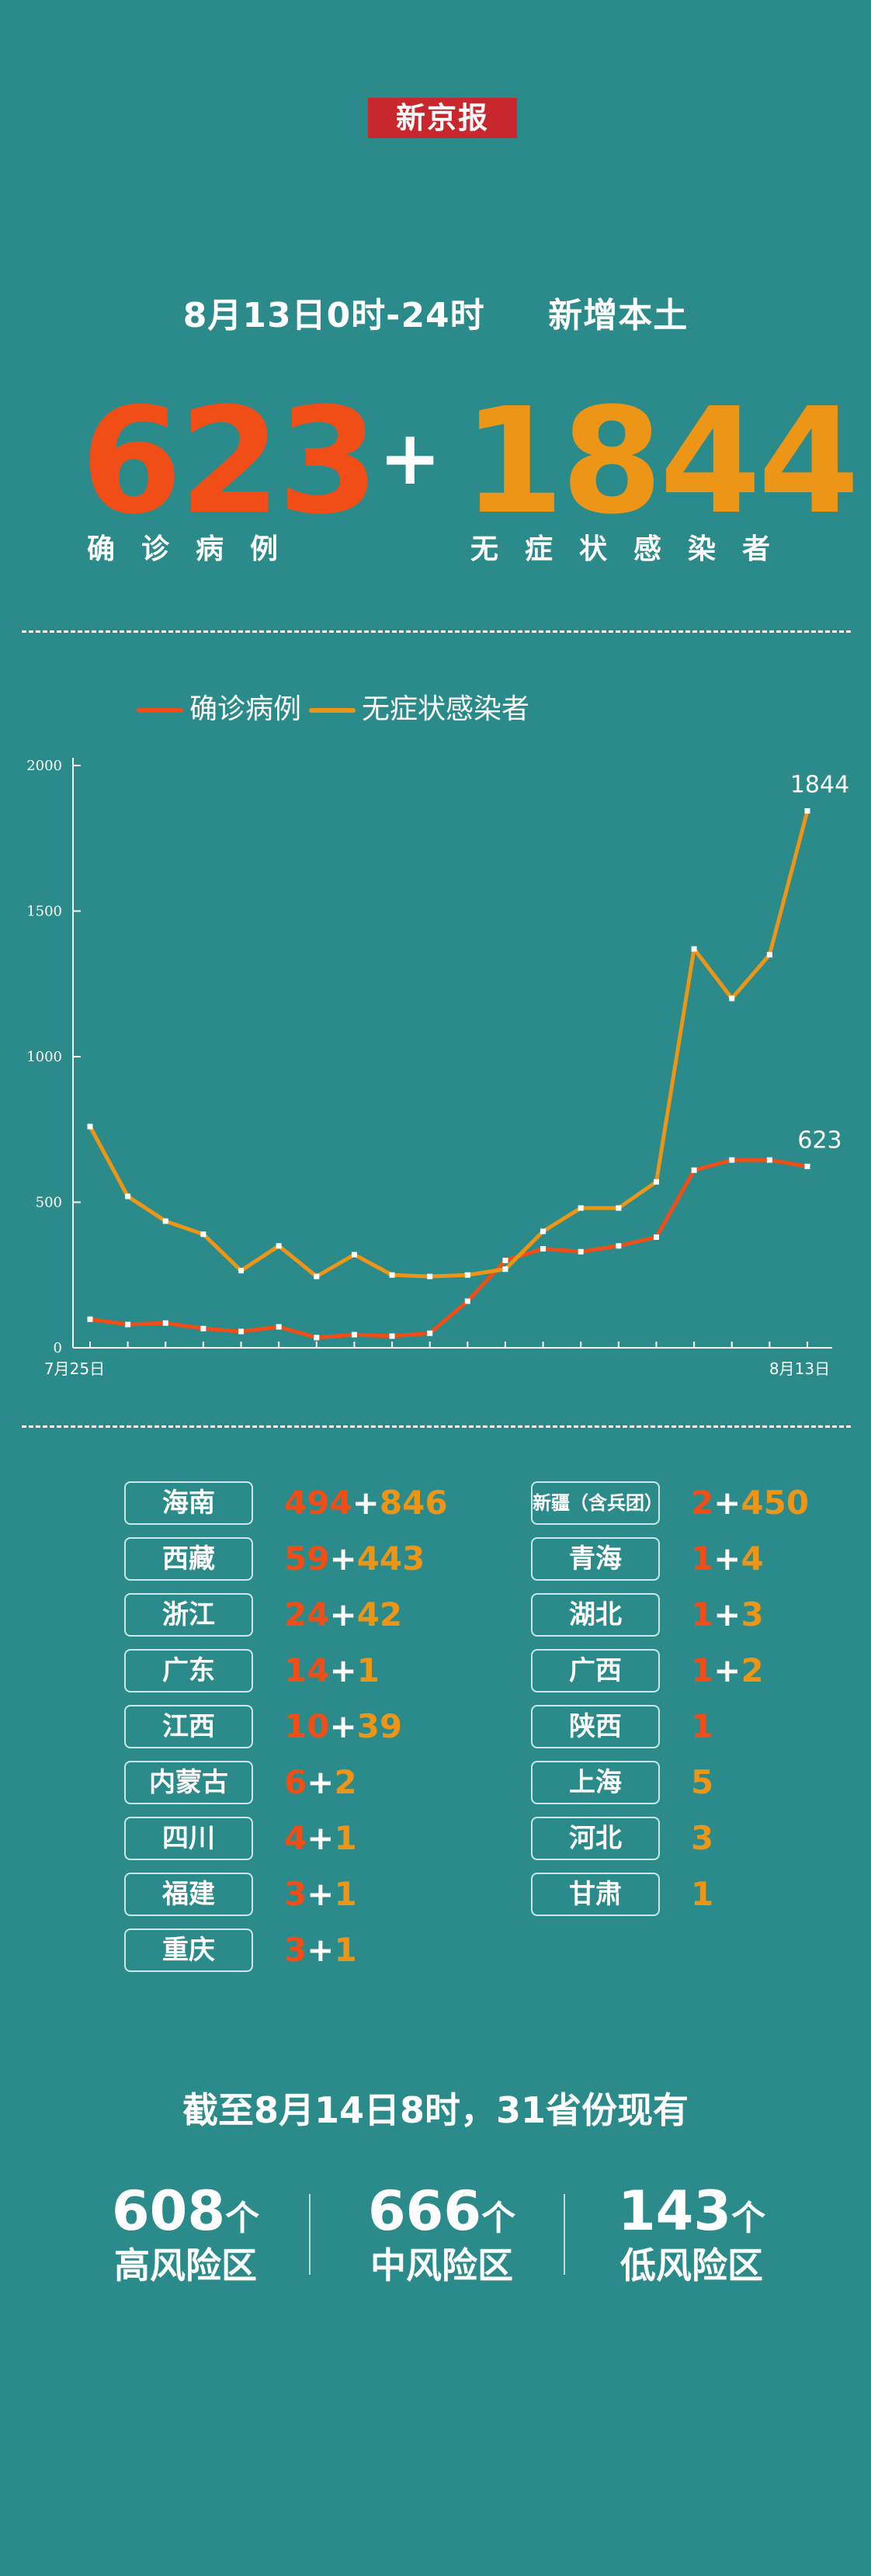 The image size is (871, 2576). Describe the element at coordinates (727, 1615) in the screenshot. I see `province-value: 1+3` at that location.